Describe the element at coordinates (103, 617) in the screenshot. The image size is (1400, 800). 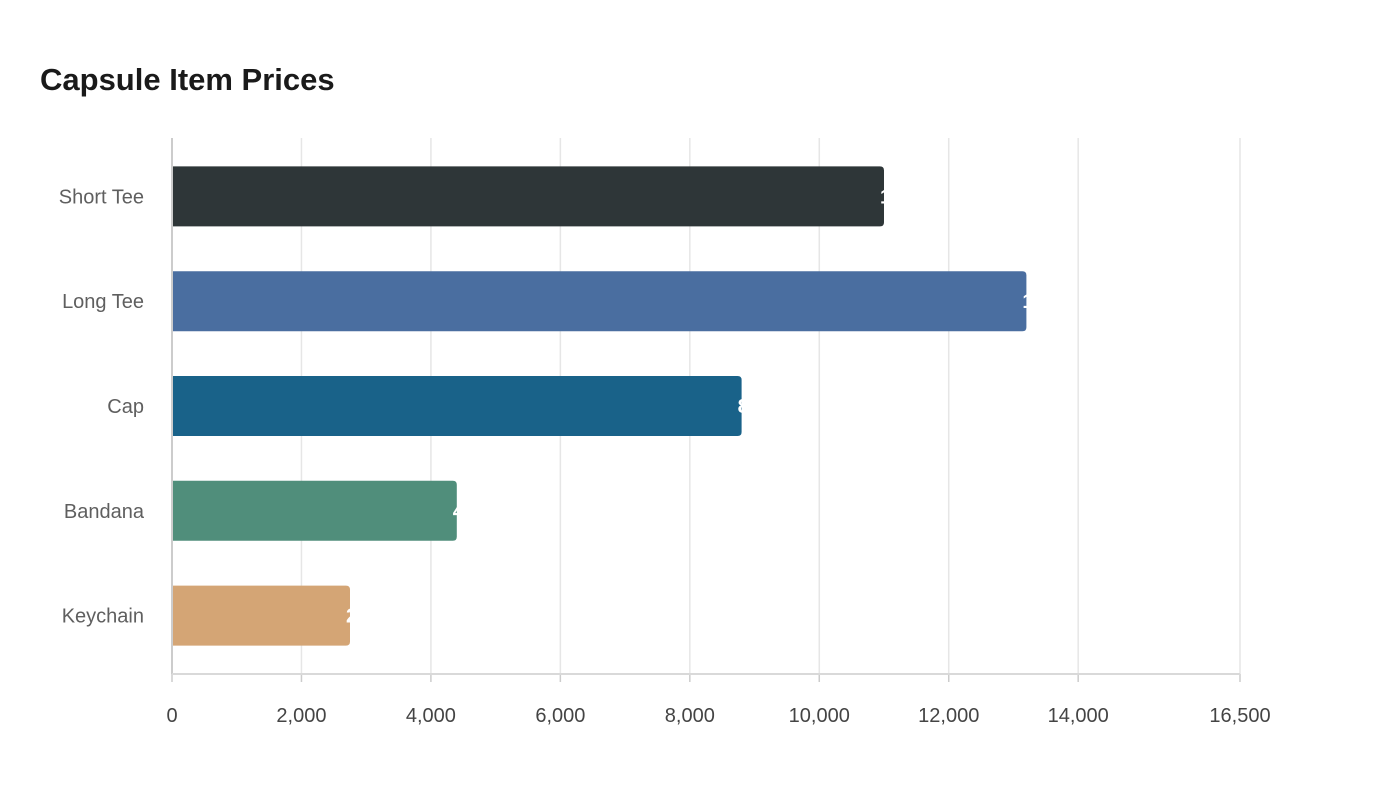
I see `category-label: Keychain` at that location.